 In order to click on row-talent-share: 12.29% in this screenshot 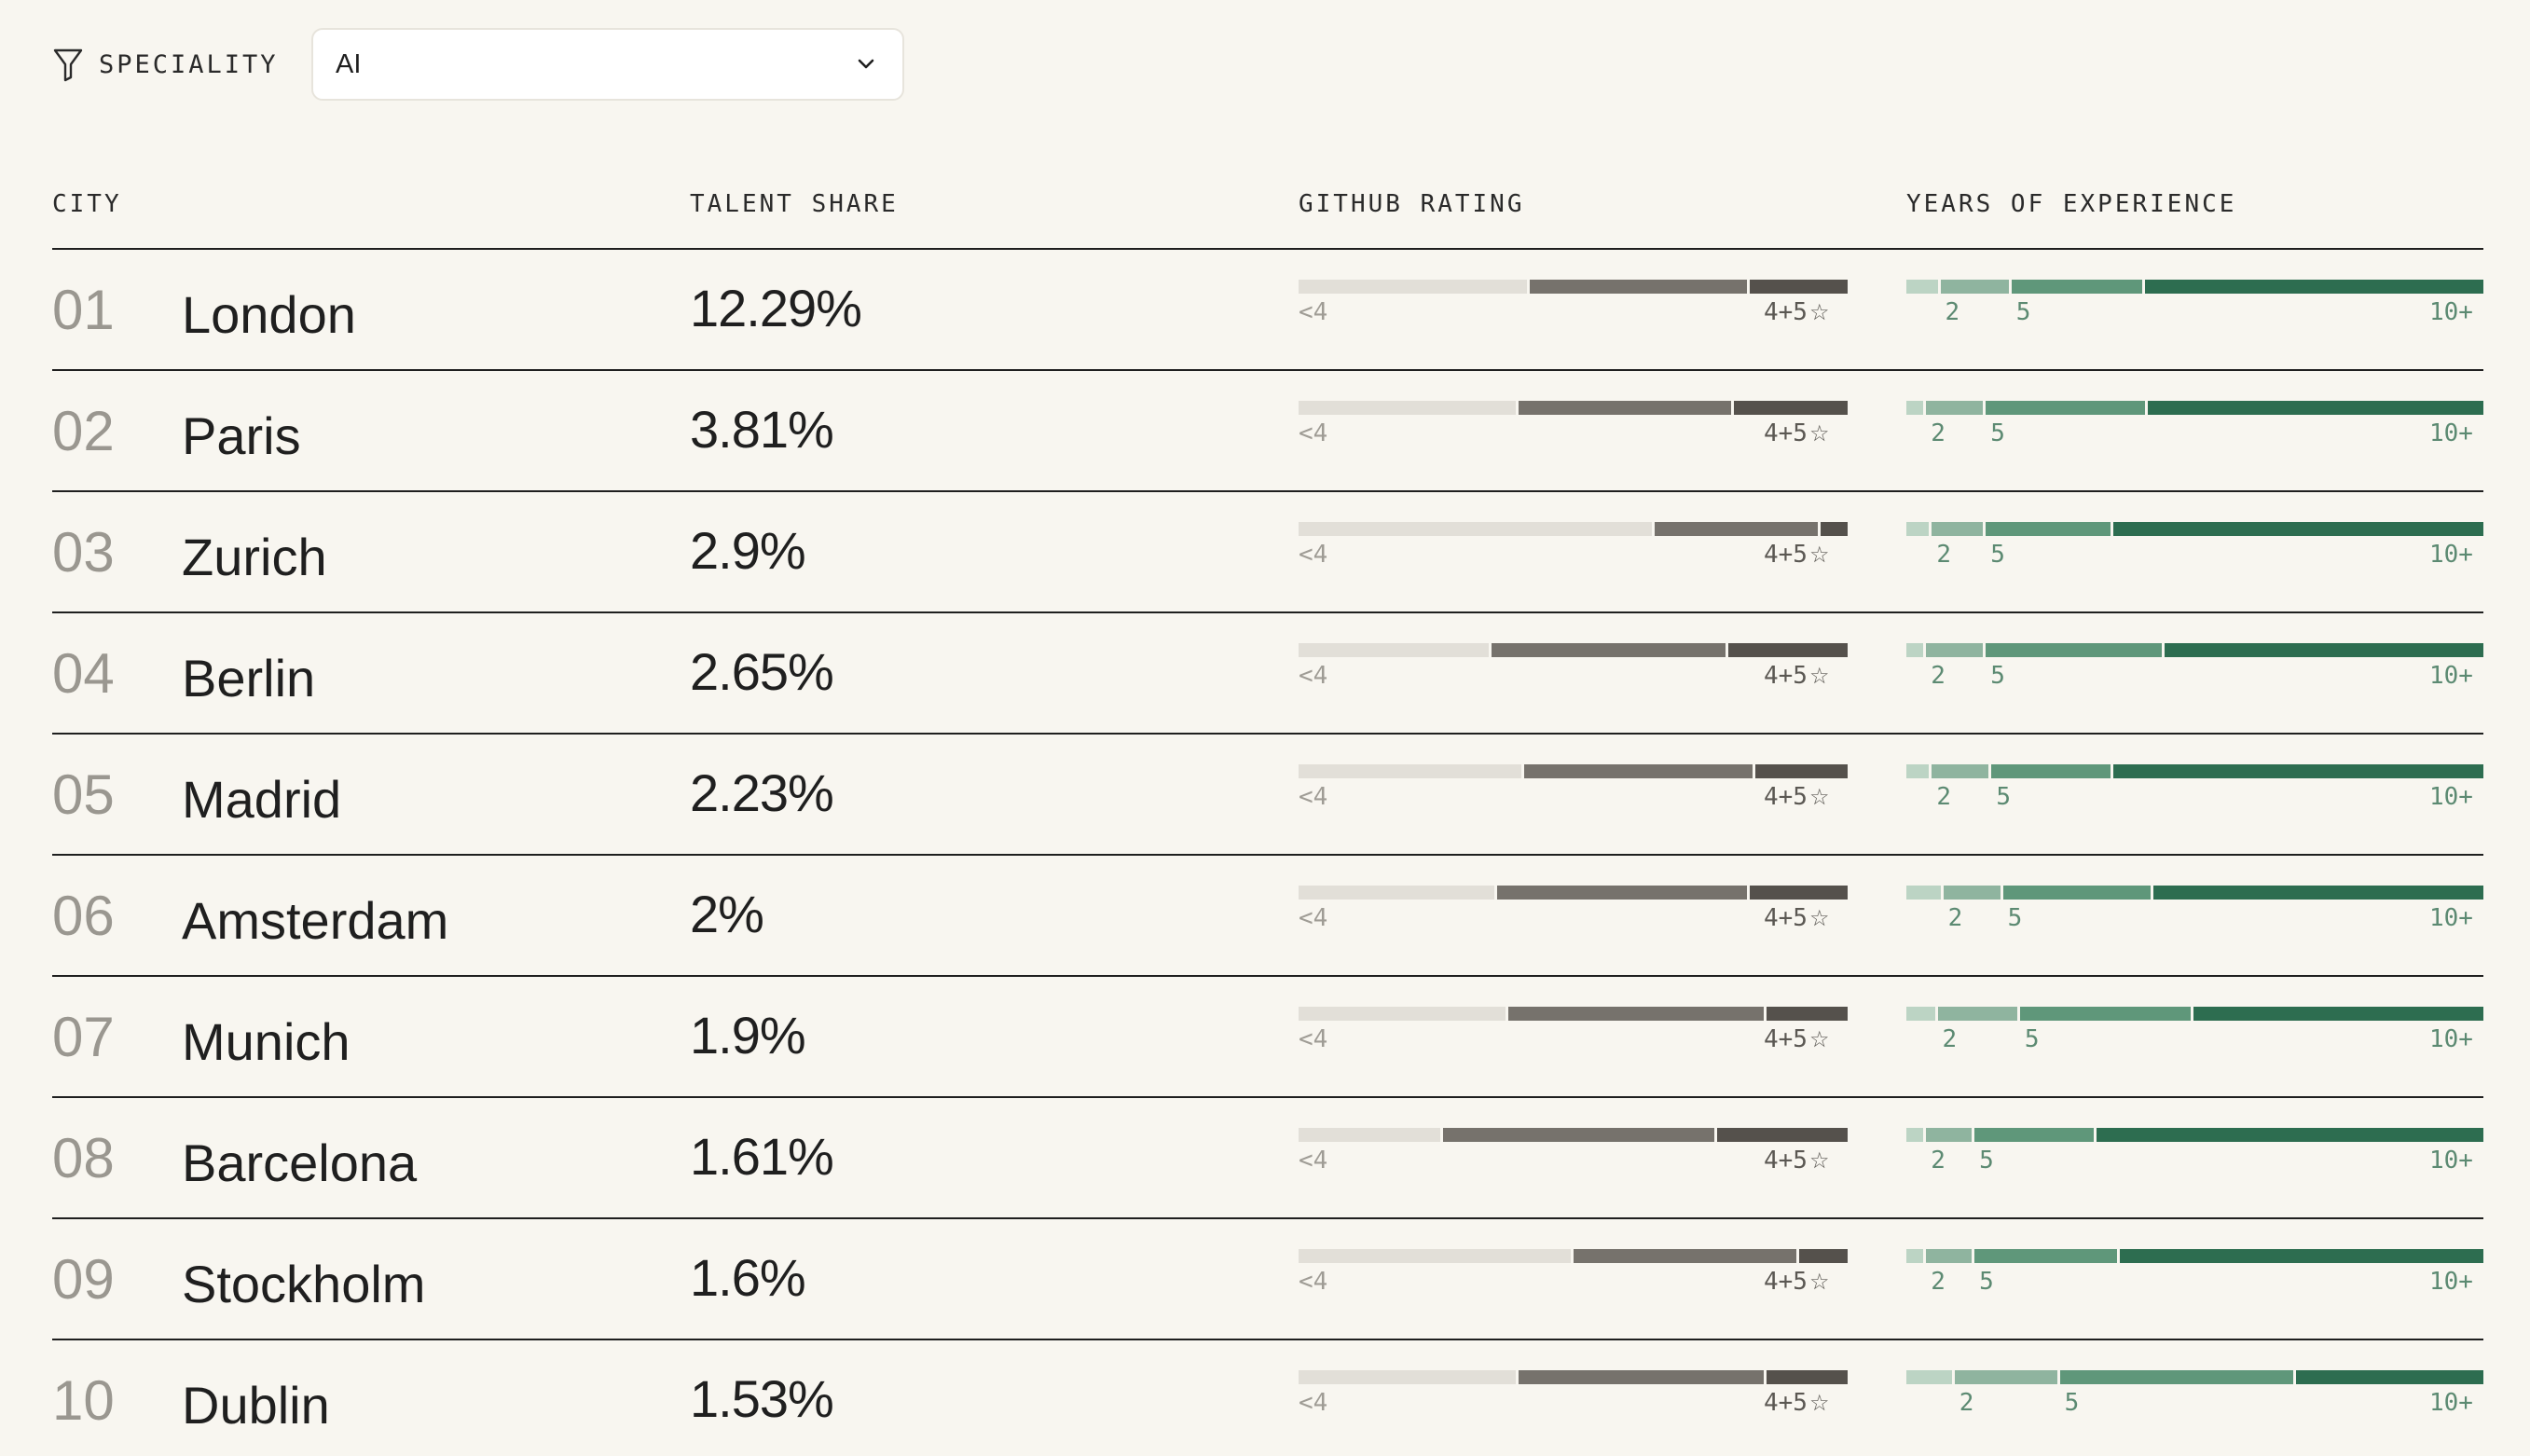, I will do `click(776, 308)`.